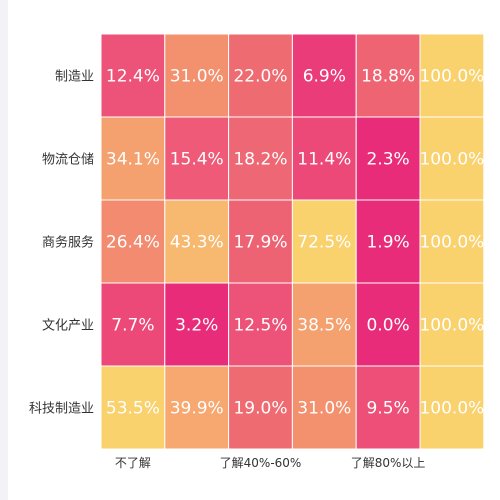 This screenshot has height=500, width=500. I want to click on y-axis-tick-label: 商务服务, so click(68, 243).